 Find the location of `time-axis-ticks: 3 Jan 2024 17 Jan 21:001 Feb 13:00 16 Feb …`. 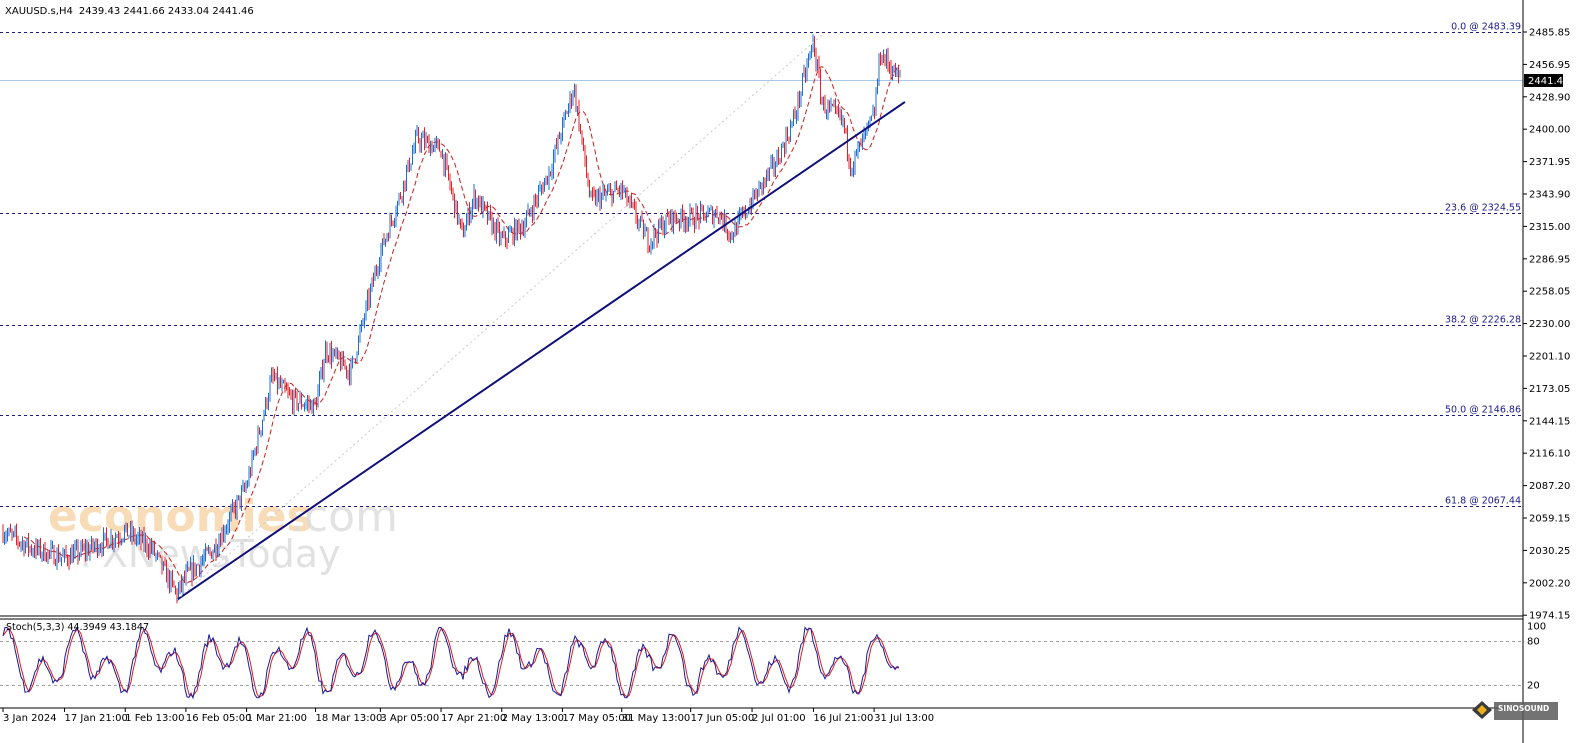

time-axis-ticks: 3 Jan 2024 17 Jan 21:001 Feb 13:00 16 Feb … is located at coordinates (468, 716).